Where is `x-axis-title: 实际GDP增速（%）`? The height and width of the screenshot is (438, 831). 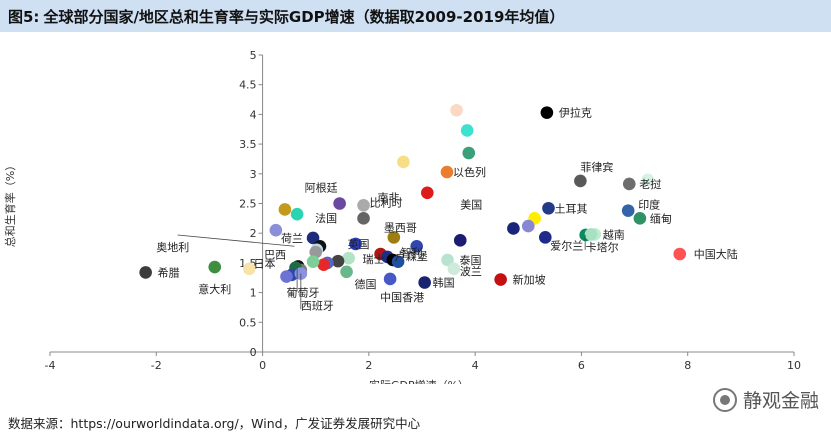 x-axis-title: 实际GDP增速（%） is located at coordinates (419, 381).